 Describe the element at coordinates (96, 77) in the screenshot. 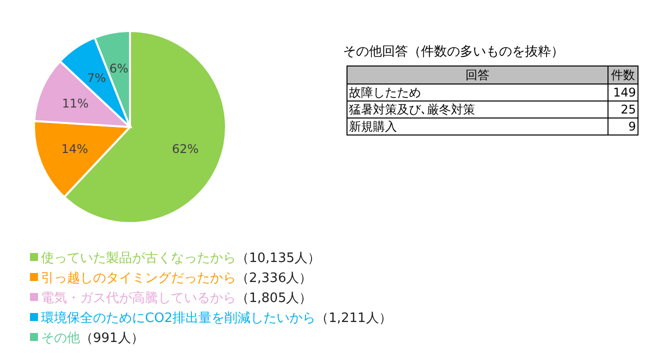

I see `data-label: 7%` at that location.